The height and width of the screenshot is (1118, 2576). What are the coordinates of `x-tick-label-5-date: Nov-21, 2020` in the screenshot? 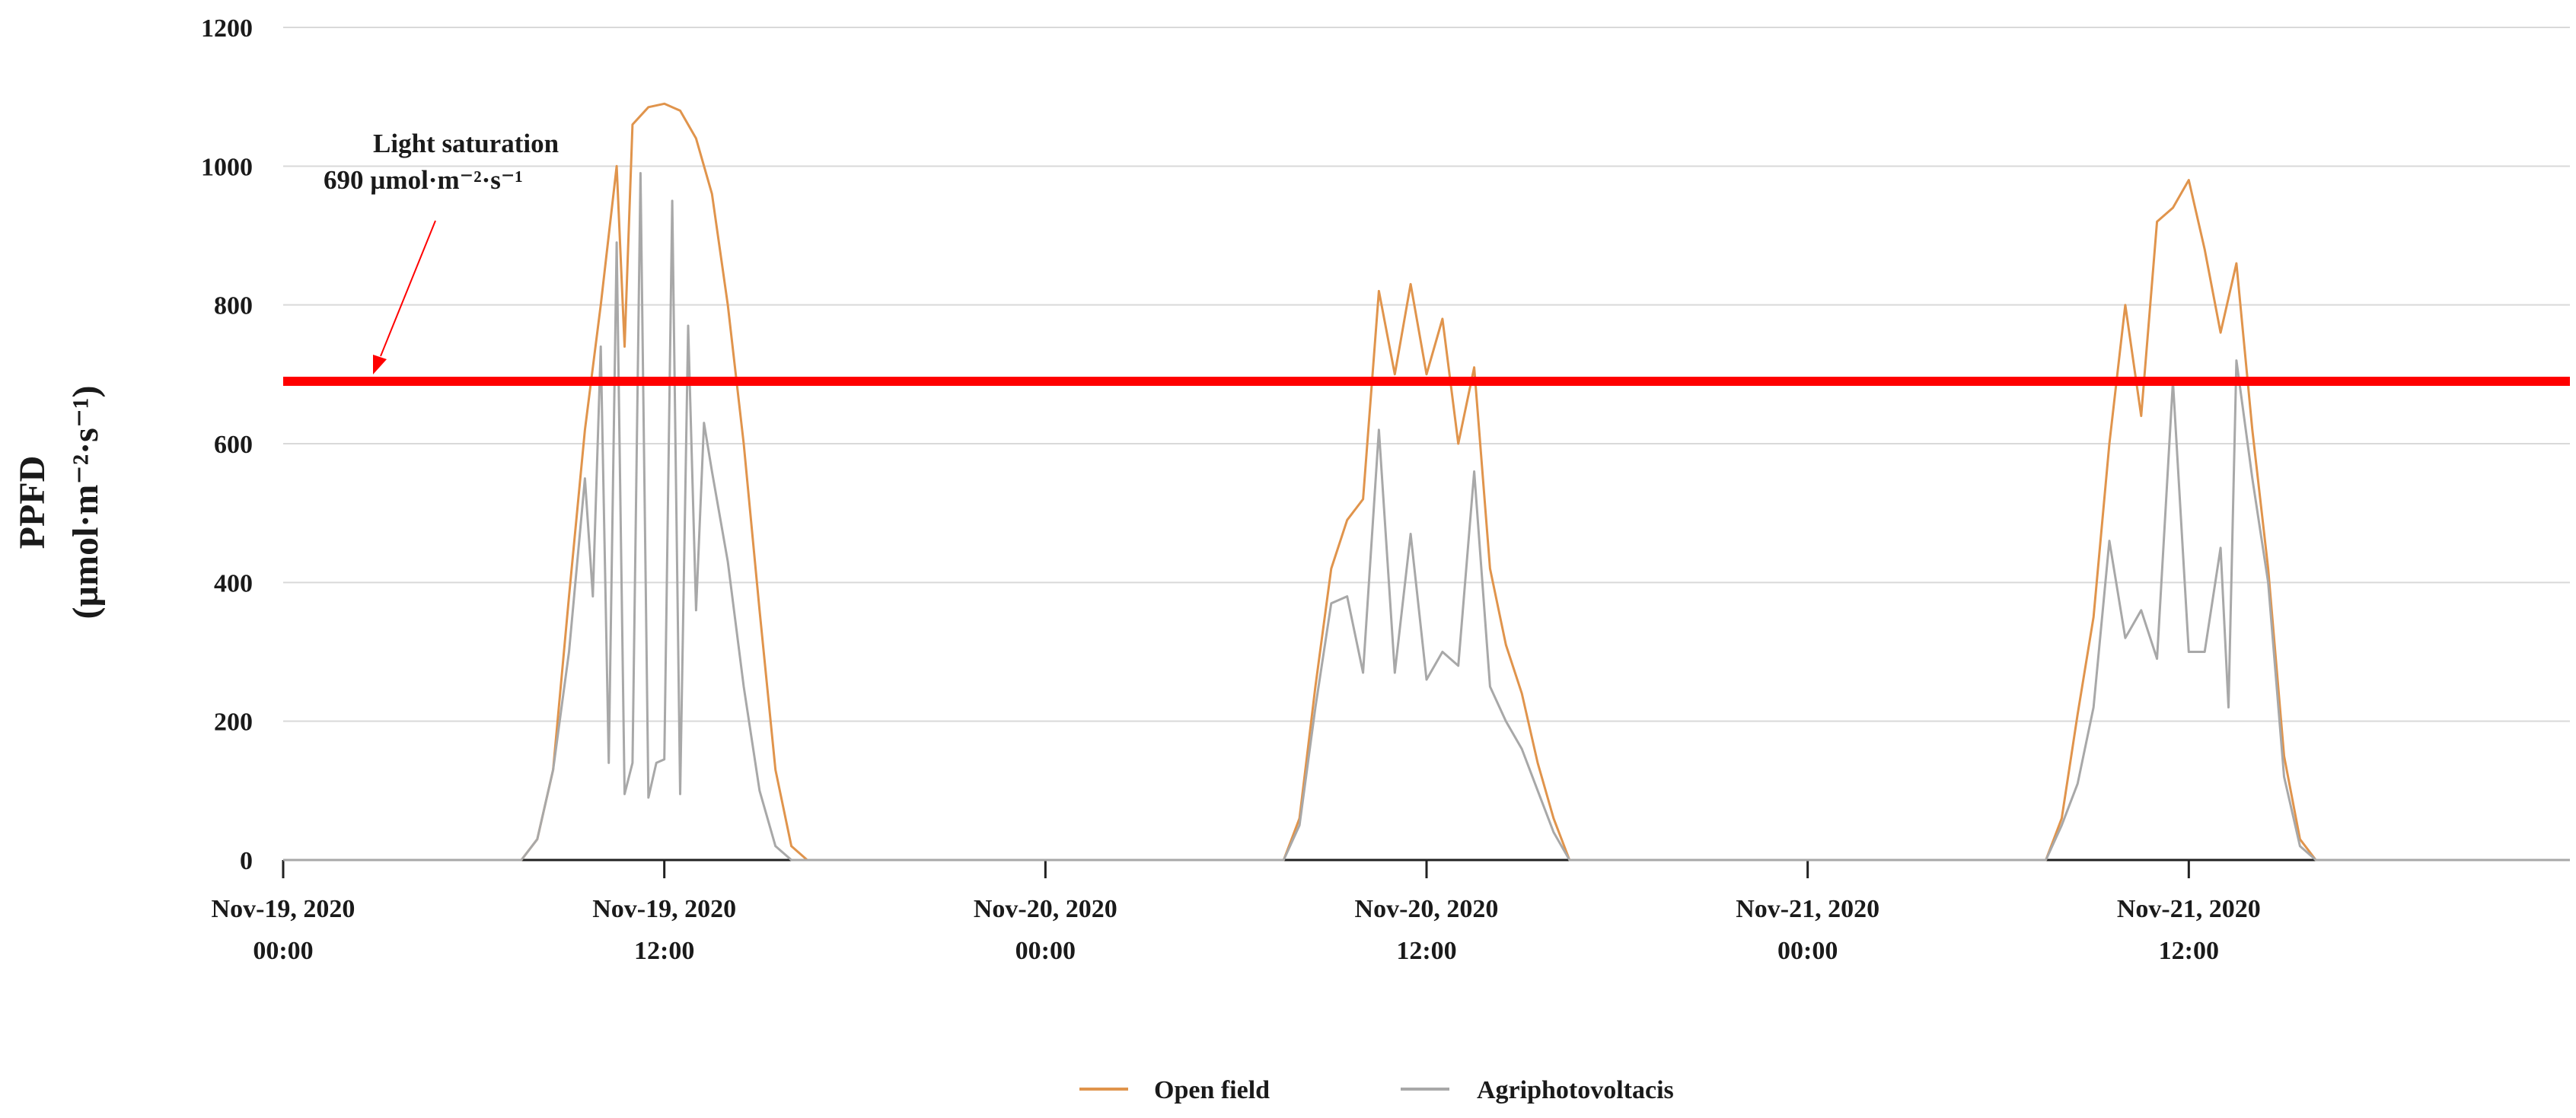 It's located at (2189, 909).